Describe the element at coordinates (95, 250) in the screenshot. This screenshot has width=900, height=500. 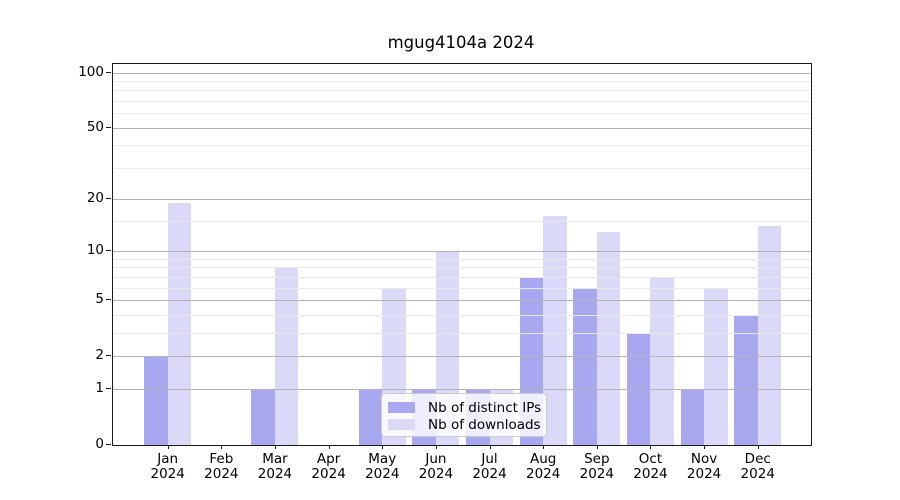
I see `y-tick-label: 10` at that location.